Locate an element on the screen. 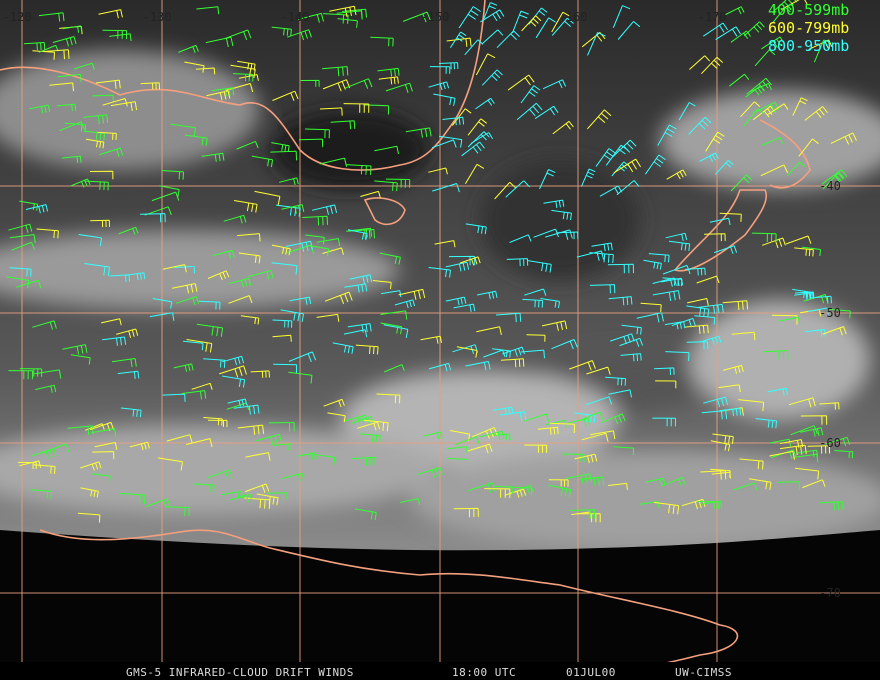 This screenshot has height=680, width=880. longitude-label: -150 is located at coordinates (435, 17).